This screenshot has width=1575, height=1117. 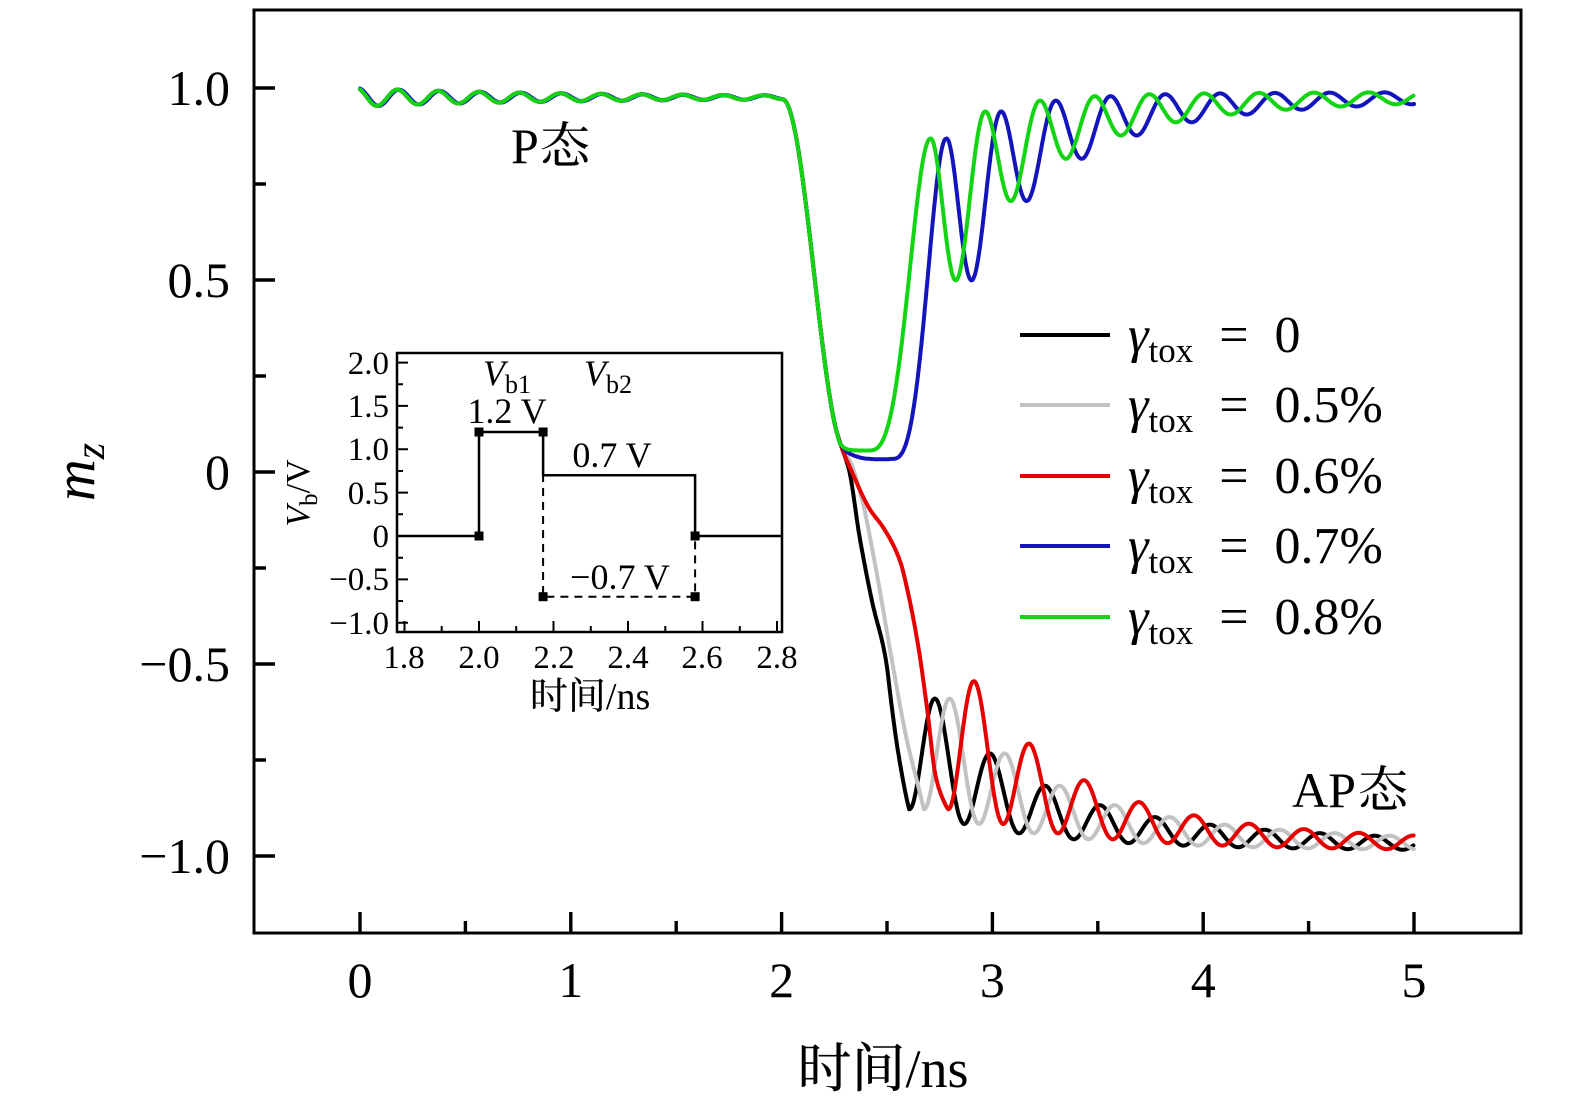 I want to click on svg-text: P, so click(x=525, y=146).